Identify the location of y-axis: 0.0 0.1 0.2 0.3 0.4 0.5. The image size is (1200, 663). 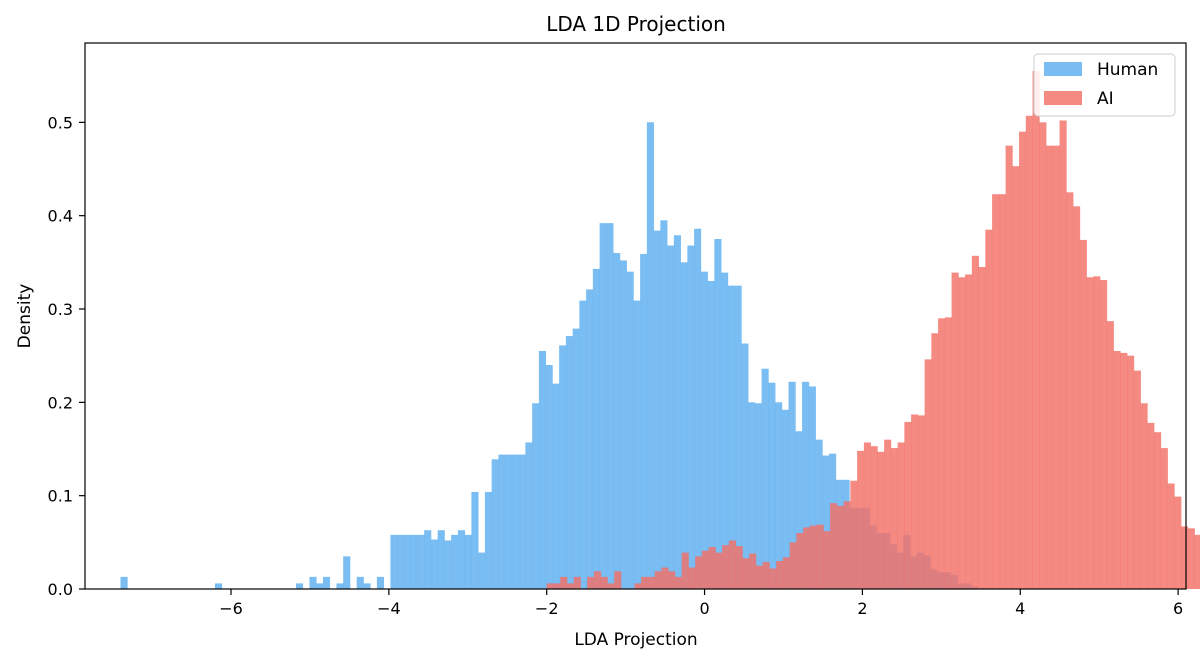
(66, 356).